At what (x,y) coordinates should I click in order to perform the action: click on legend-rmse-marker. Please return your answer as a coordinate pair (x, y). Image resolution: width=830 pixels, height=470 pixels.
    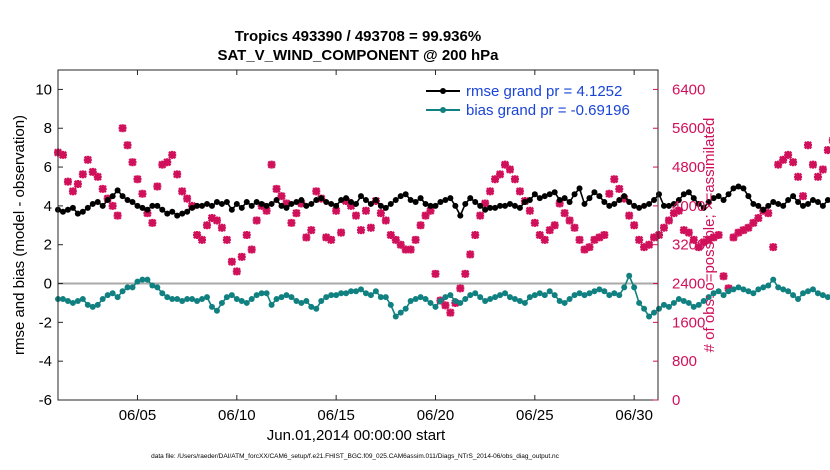
    Looking at the image, I should click on (443, 91).